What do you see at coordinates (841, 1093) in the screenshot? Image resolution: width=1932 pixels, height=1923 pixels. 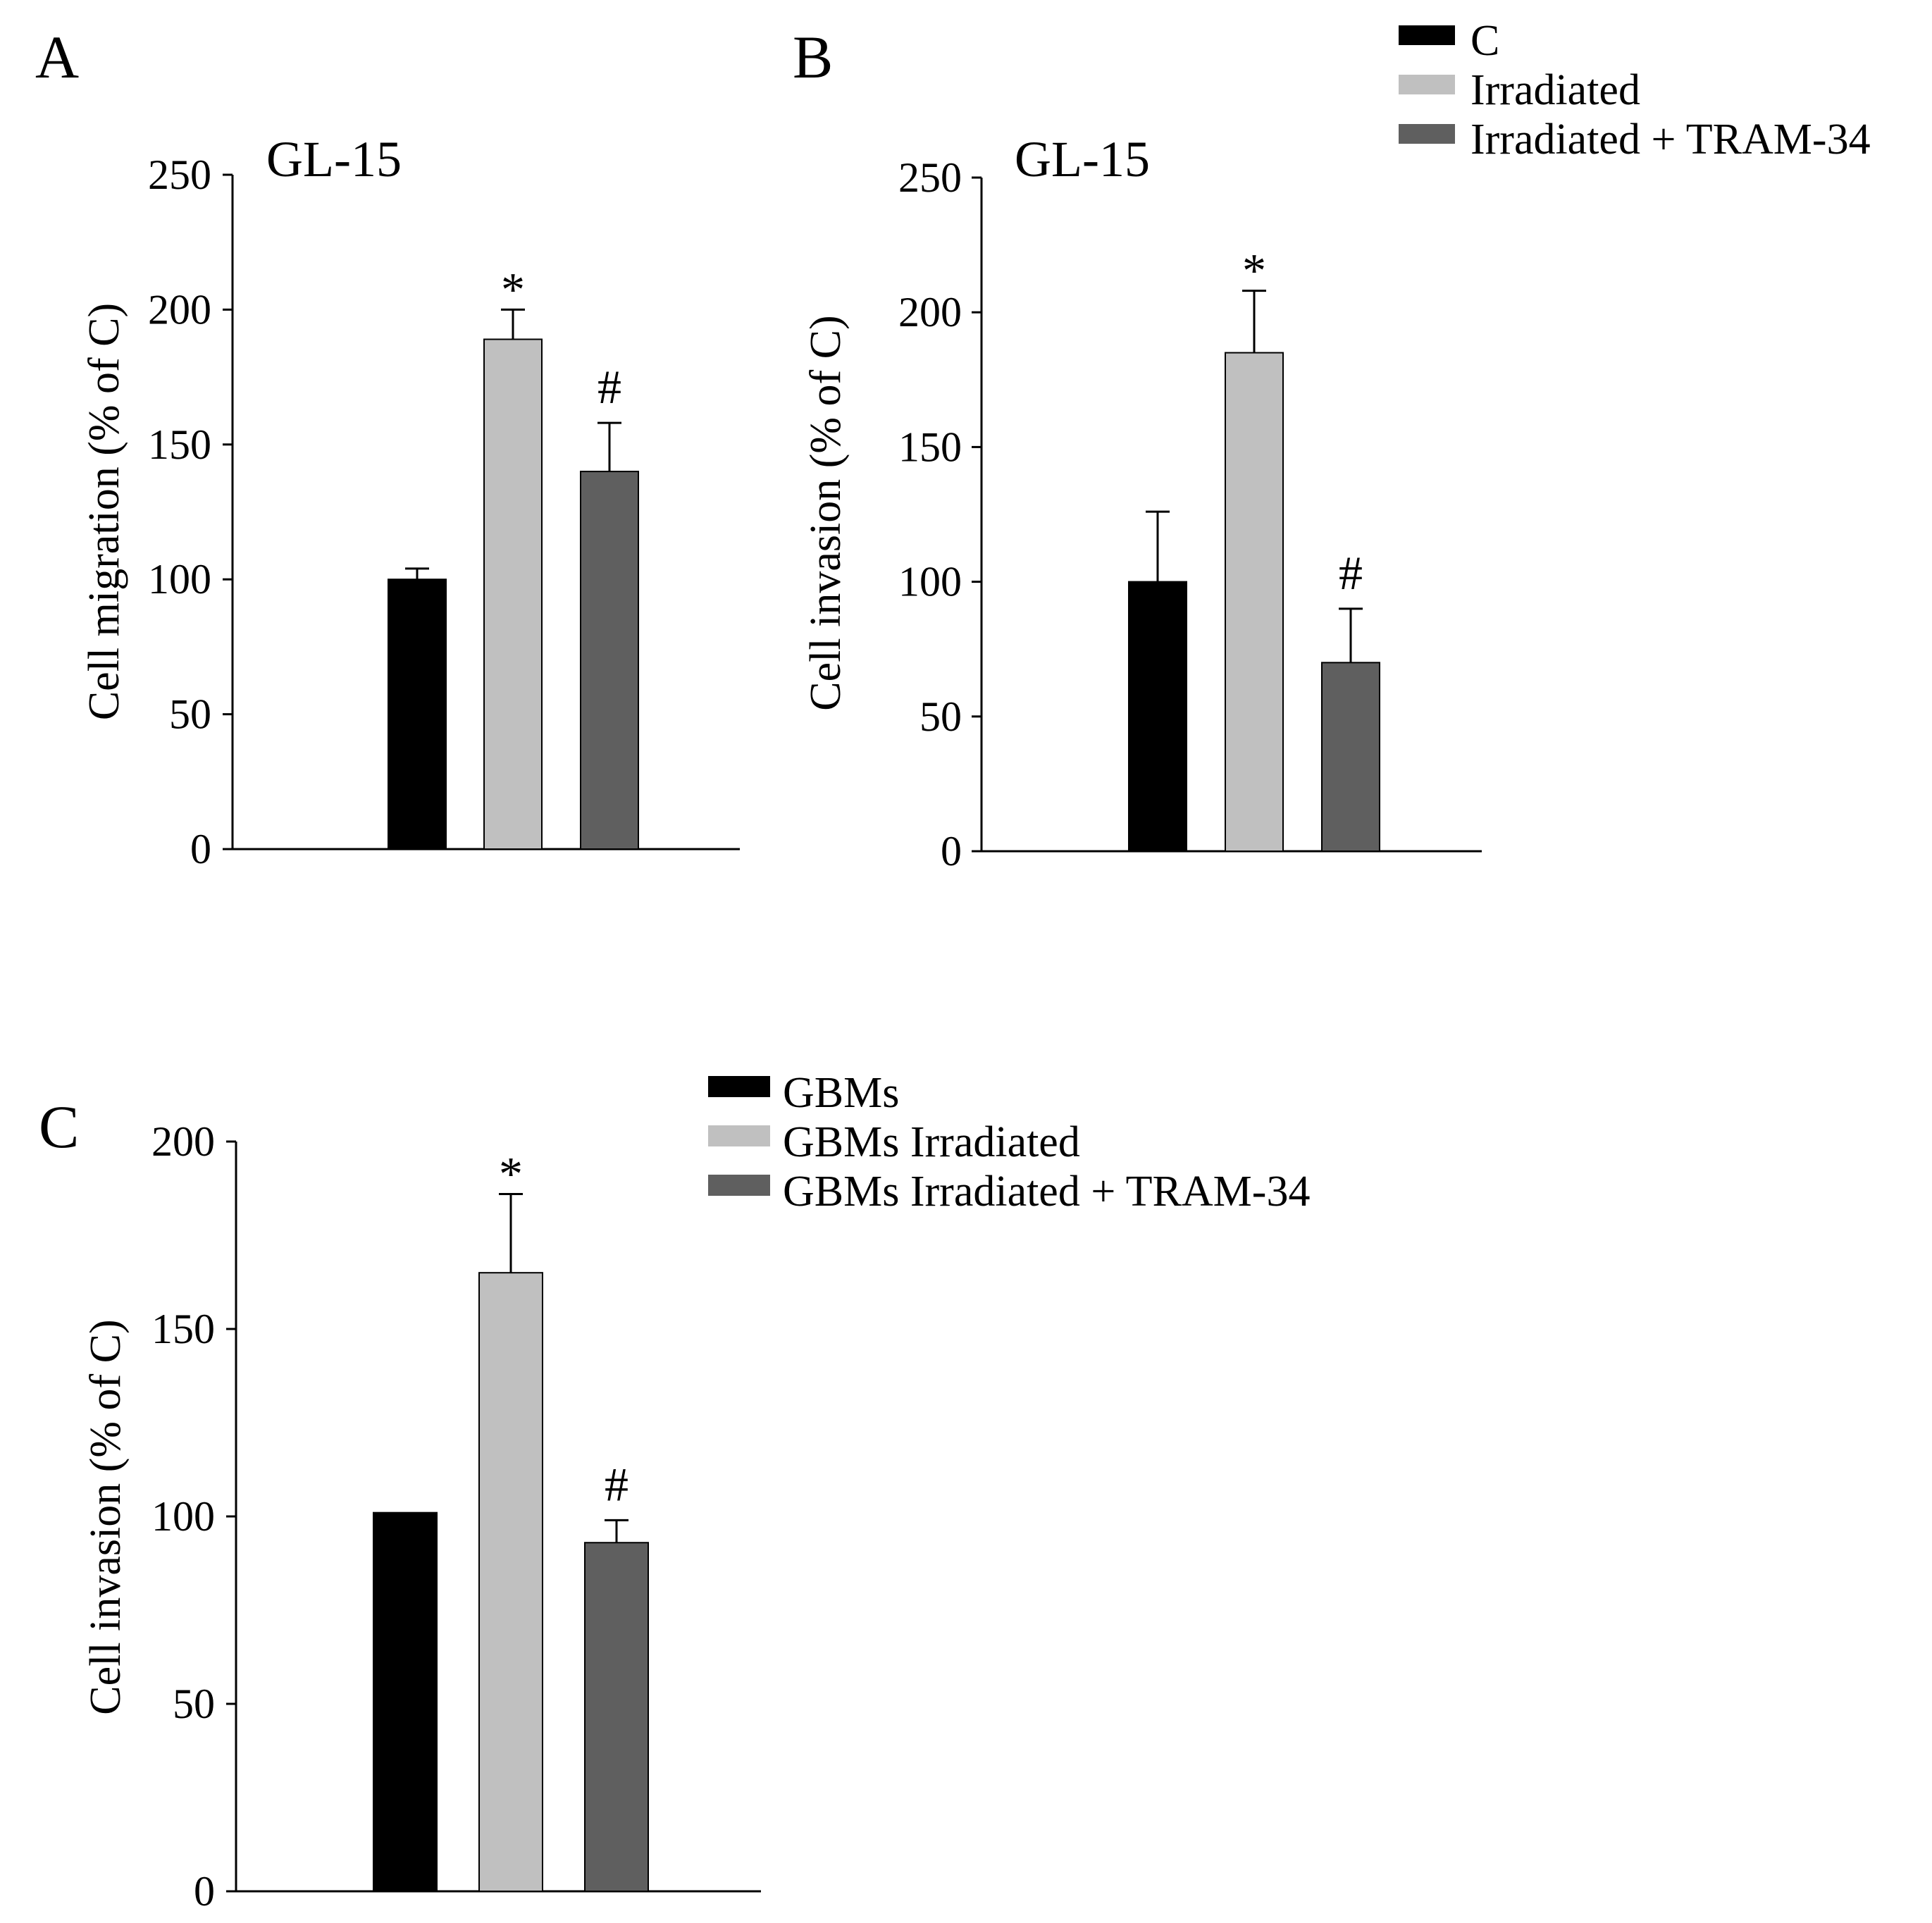 I see `legend-label: GBMs` at bounding box center [841, 1093].